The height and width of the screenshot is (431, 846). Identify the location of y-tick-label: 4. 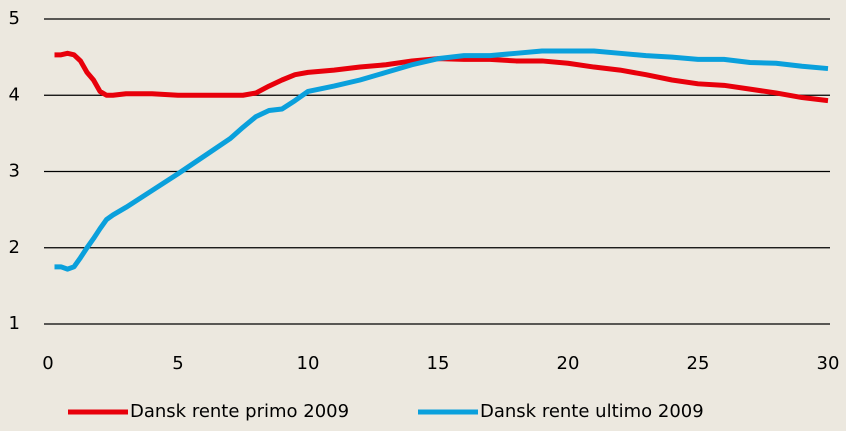
(14, 94).